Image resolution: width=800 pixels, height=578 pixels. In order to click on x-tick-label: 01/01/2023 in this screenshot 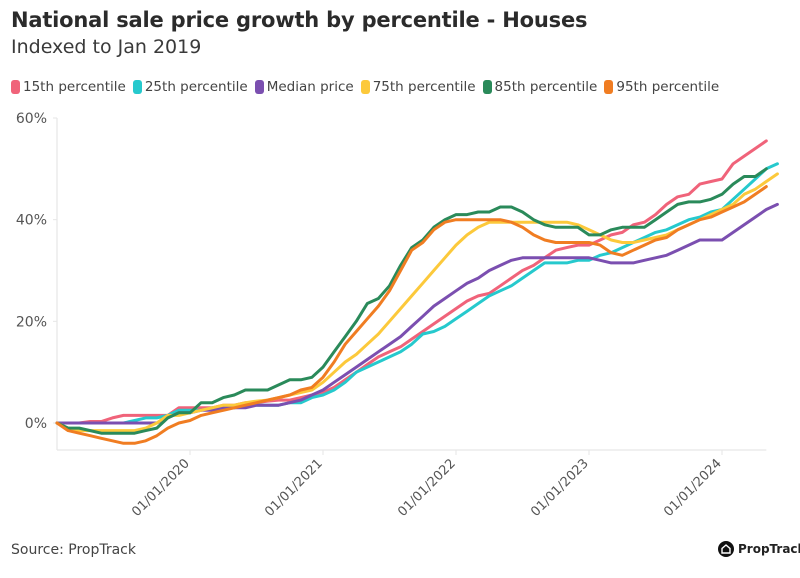, I will do `click(560, 488)`.